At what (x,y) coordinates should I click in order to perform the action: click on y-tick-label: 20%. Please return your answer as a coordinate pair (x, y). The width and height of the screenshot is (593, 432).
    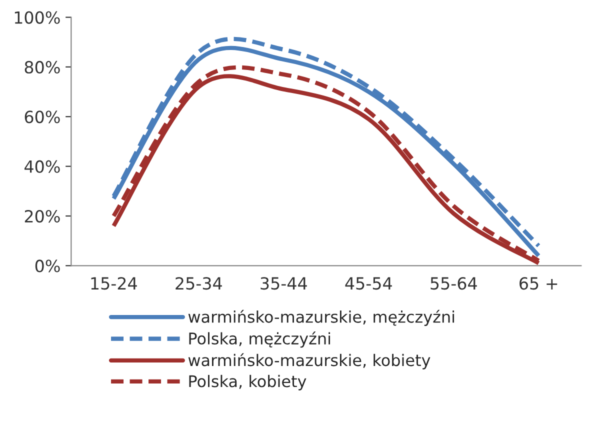
    Looking at the image, I should click on (42, 216).